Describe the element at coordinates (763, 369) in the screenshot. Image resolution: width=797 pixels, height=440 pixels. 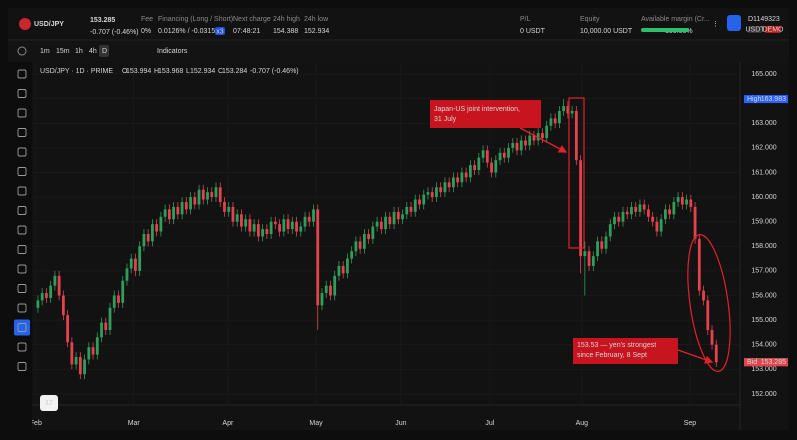
I see `y-tick-label: 153.000` at that location.